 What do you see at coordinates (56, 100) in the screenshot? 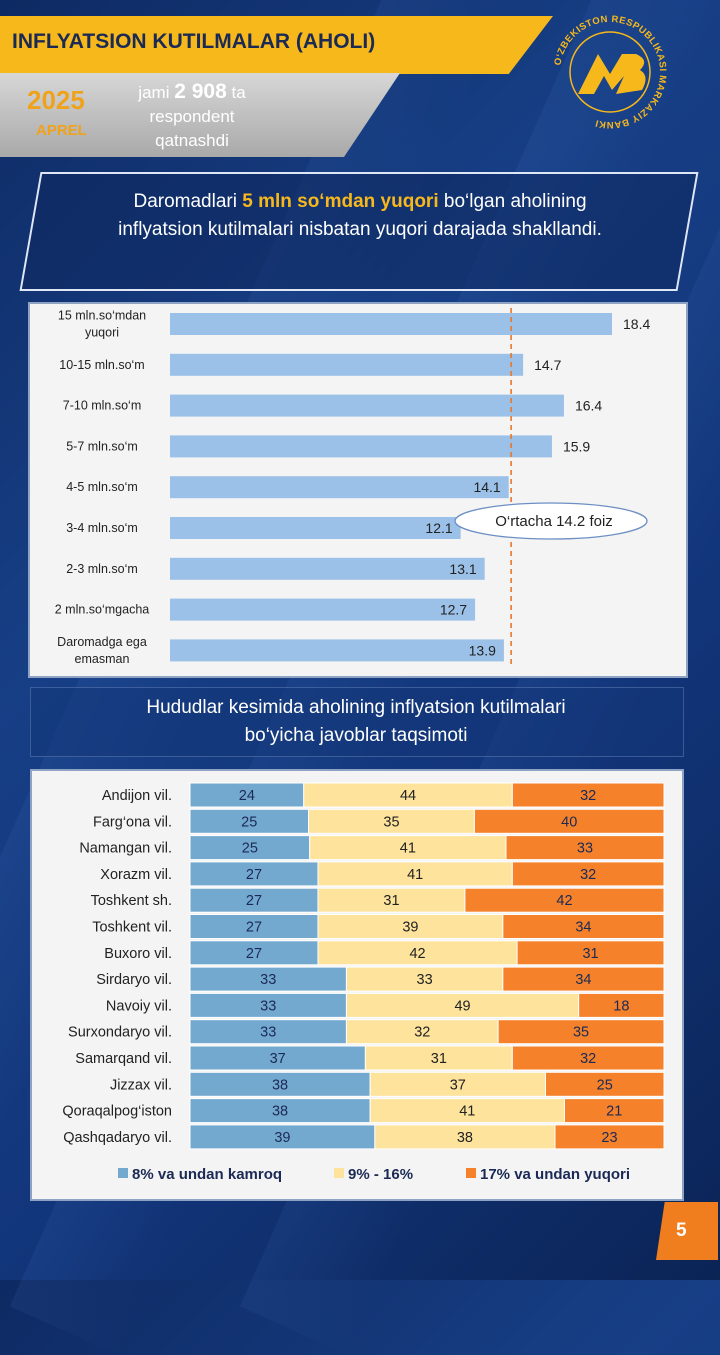
I see `report-year: 2025` at bounding box center [56, 100].